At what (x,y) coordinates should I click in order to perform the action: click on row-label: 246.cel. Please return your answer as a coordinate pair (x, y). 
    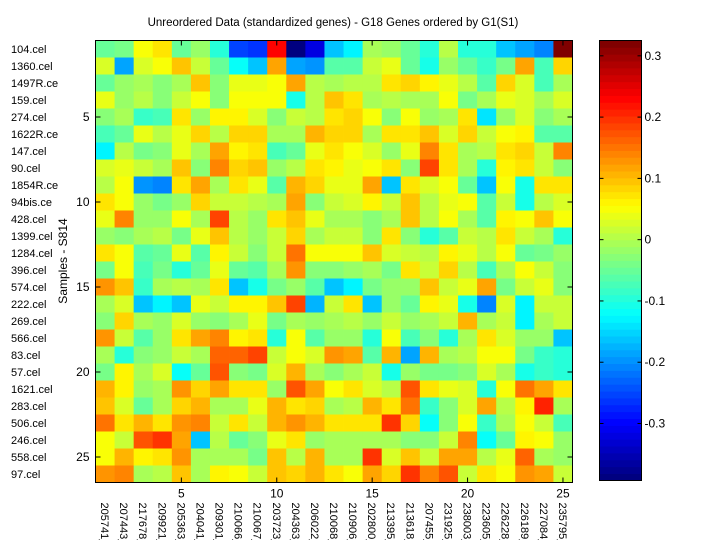
    Looking at the image, I should click on (28, 441).